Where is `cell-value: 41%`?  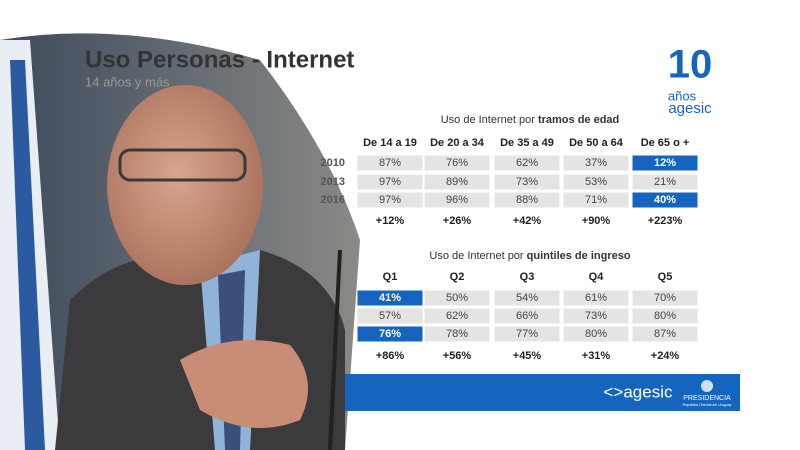 cell-value: 41% is located at coordinates (390, 298).